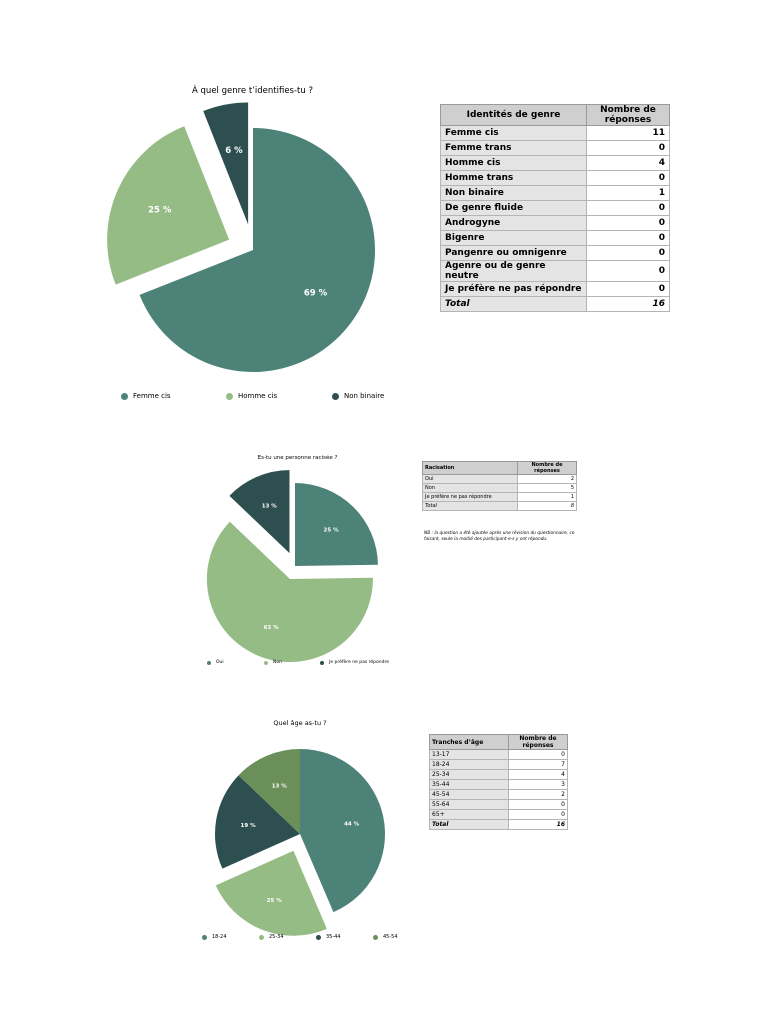 The height and width of the screenshot is (1024, 768). What do you see at coordinates (513, 271) in the screenshot?
I see `table-cell-label: Agenre ou de genre neutre` at bounding box center [513, 271].